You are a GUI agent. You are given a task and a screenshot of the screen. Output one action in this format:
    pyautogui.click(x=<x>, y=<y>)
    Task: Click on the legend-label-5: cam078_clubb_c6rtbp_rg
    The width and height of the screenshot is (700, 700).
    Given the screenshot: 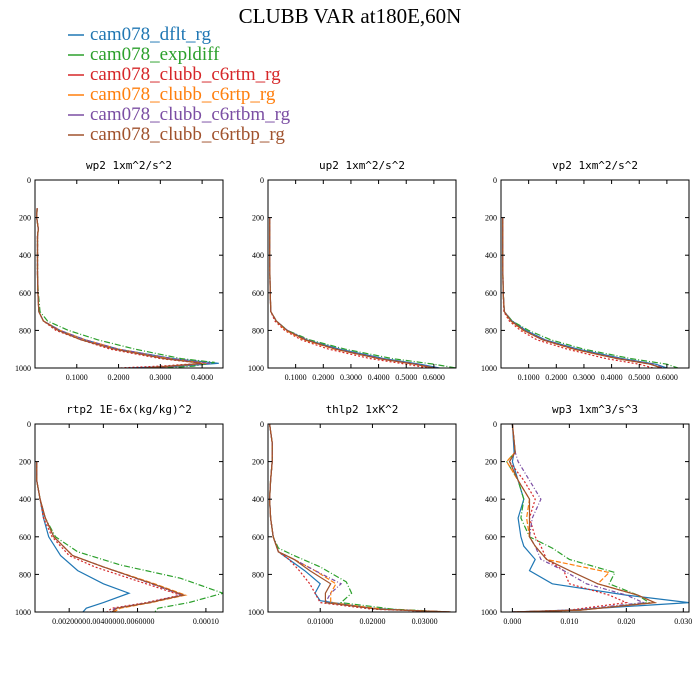 What is the action you would take?
    pyautogui.click(x=187, y=134)
    